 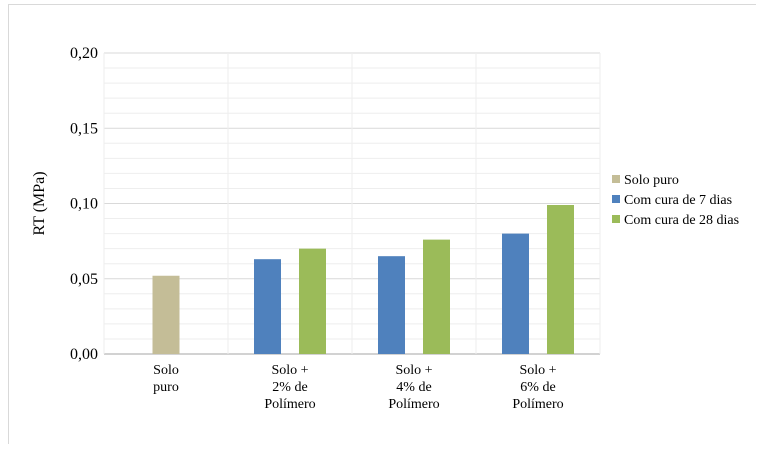 I want to click on legend-label: Solo puro, so click(x=651, y=180).